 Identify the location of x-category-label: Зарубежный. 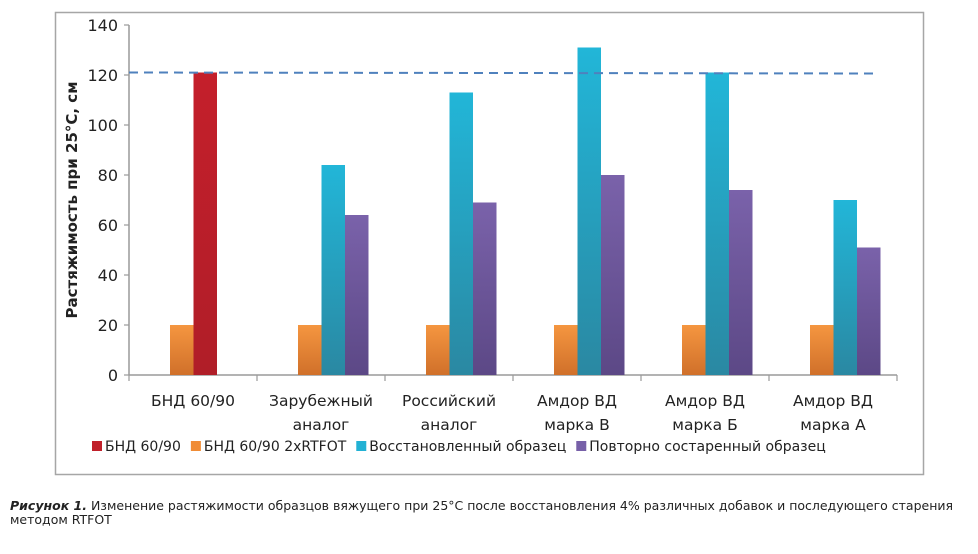
(321, 401).